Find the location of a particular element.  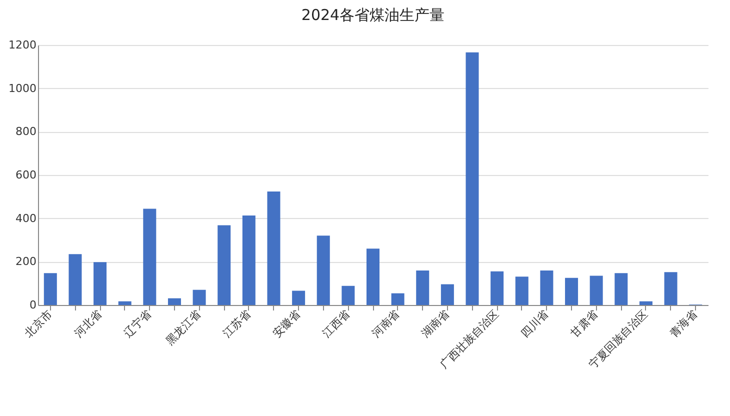

x-tick-label: 黑龙江省 is located at coordinates (183, 328).